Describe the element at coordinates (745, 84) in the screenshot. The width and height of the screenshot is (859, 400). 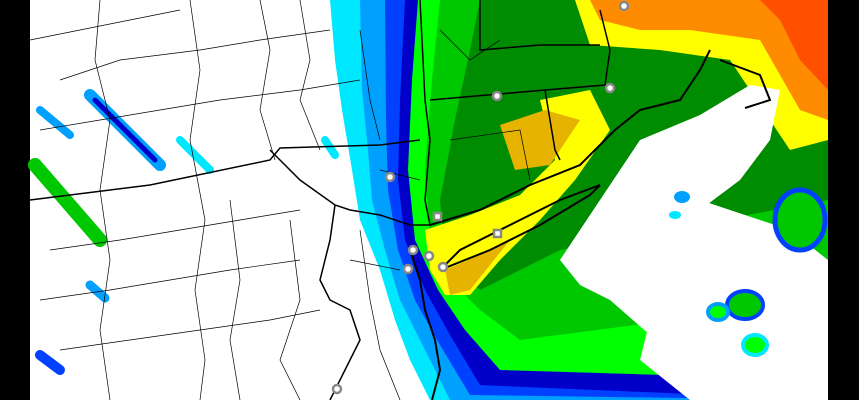
I see `cape-cod` at that location.